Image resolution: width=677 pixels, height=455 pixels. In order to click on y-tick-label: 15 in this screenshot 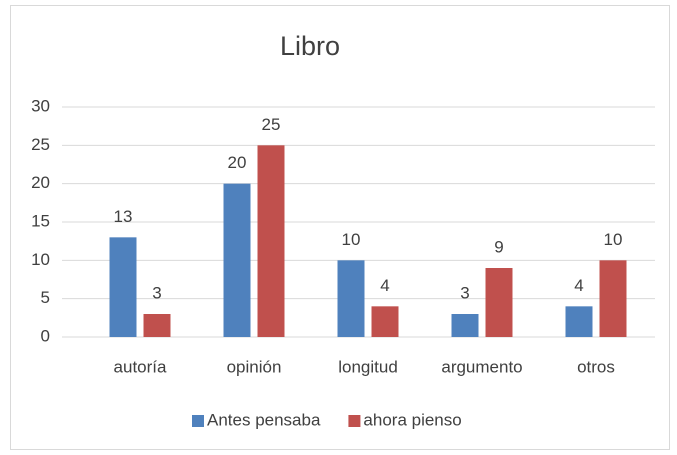, I will do `click(40, 220)`.